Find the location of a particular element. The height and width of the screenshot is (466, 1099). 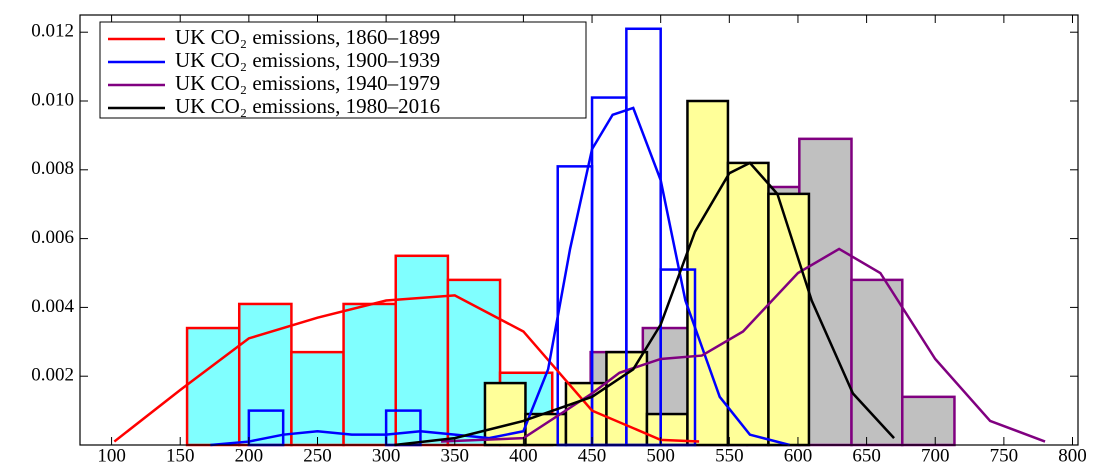

x-tick-label: 150 is located at coordinates (180, 455).